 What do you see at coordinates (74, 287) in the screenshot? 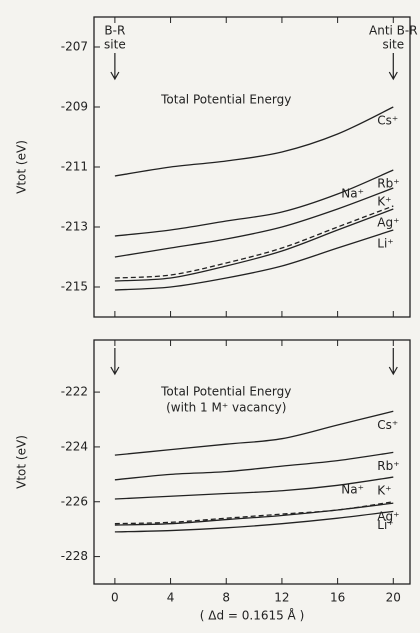
I see `y-tick-label: -215` at bounding box center [74, 287].